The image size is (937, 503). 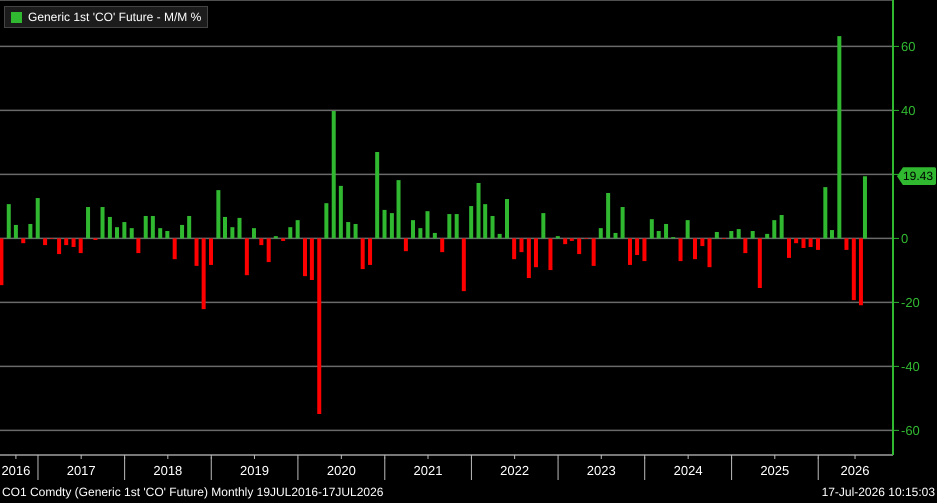 What do you see at coordinates (908, 46) in the screenshot?
I see `y-tick-label: 60` at bounding box center [908, 46].